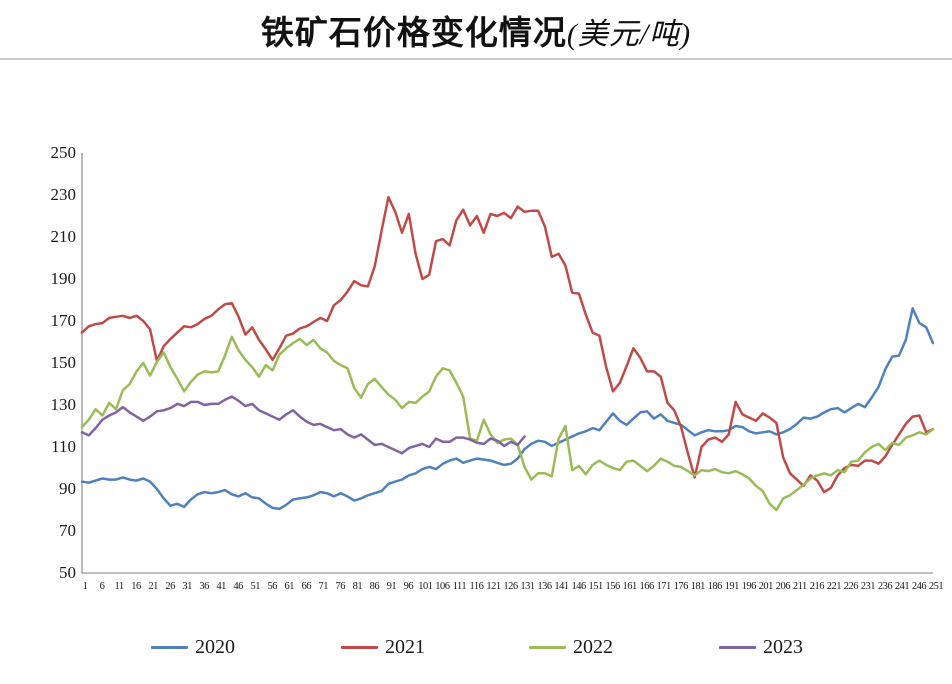 This screenshot has height=684, width=952. Describe the element at coordinates (834, 586) in the screenshot. I see `x-axis-tick-label: 221` at that location.